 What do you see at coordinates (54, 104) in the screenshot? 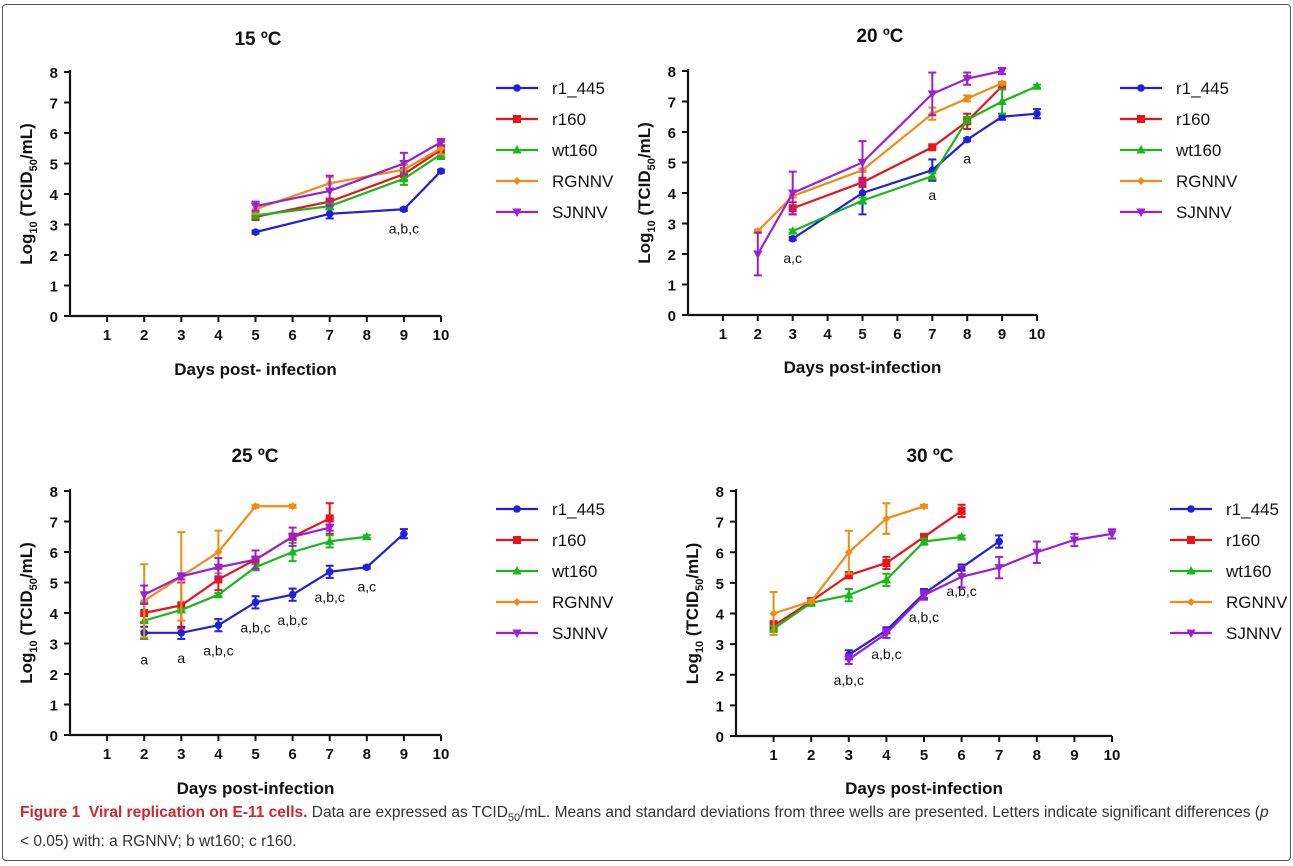
I see `y-tick-label: 7` at bounding box center [54, 104].